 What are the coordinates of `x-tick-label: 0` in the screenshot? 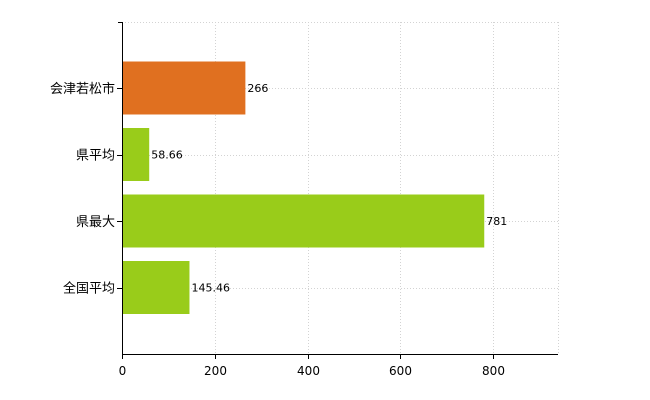 It's located at (123, 371).